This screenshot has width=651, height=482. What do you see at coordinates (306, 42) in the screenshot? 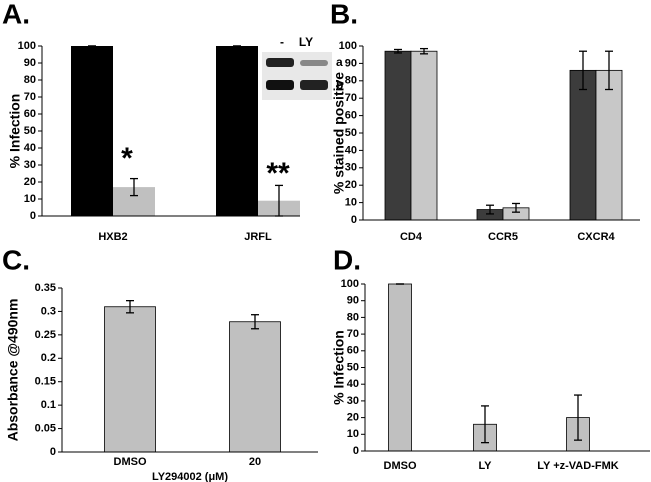
I see `blot-lane-label: LY` at bounding box center [306, 42].